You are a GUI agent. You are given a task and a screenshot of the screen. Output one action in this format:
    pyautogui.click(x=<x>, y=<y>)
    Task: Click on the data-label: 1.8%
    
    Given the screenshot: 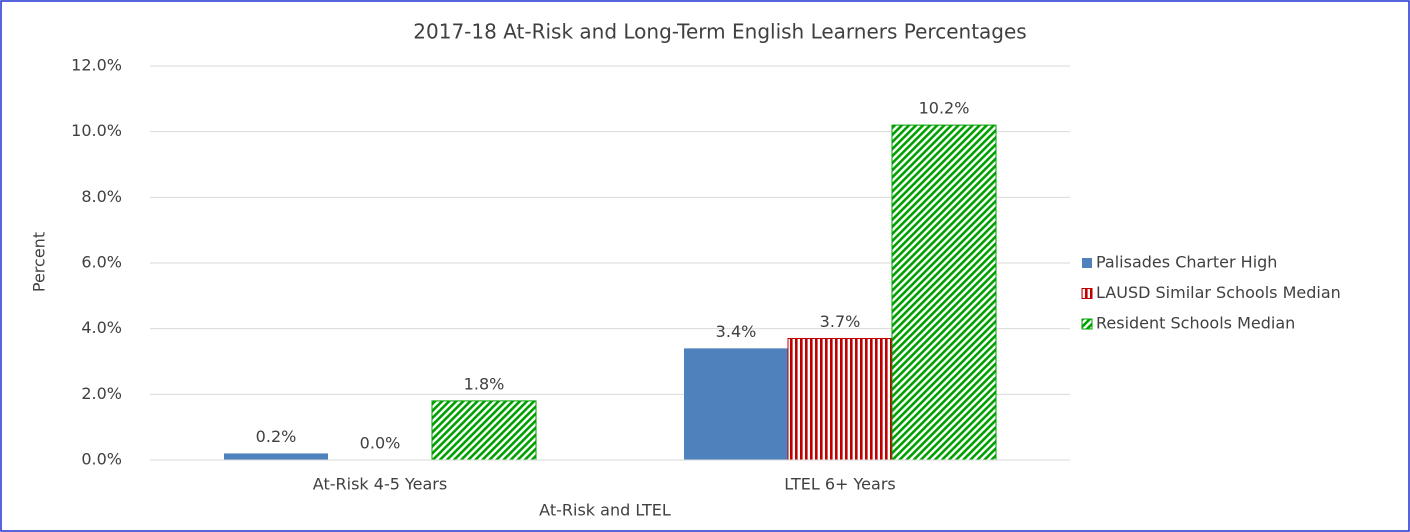 What is the action you would take?
    pyautogui.click(x=484, y=383)
    